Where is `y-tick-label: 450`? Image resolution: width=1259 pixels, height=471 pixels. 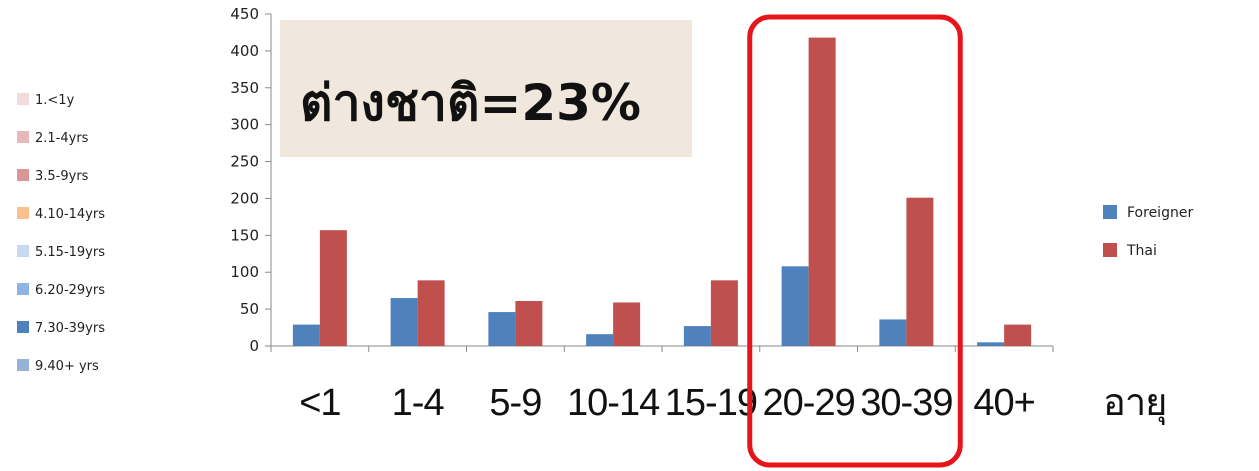 y-tick-label: 450 is located at coordinates (244, 14).